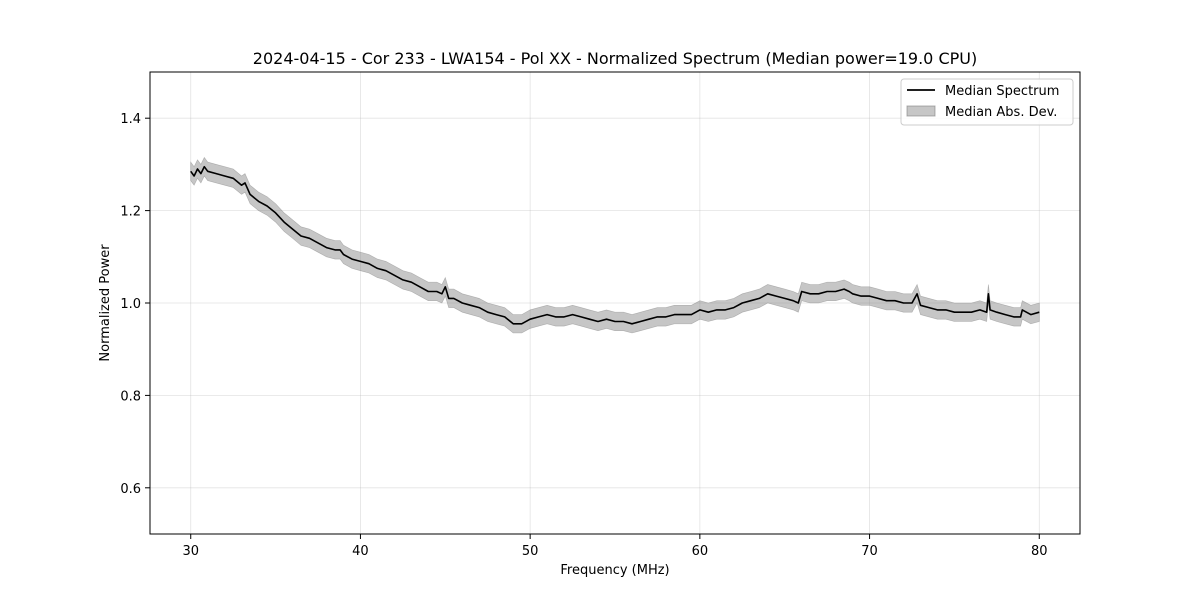 This screenshot has width=1200, height=600. I want to click on x-axis-label: Frequency (MHz), so click(614, 570).